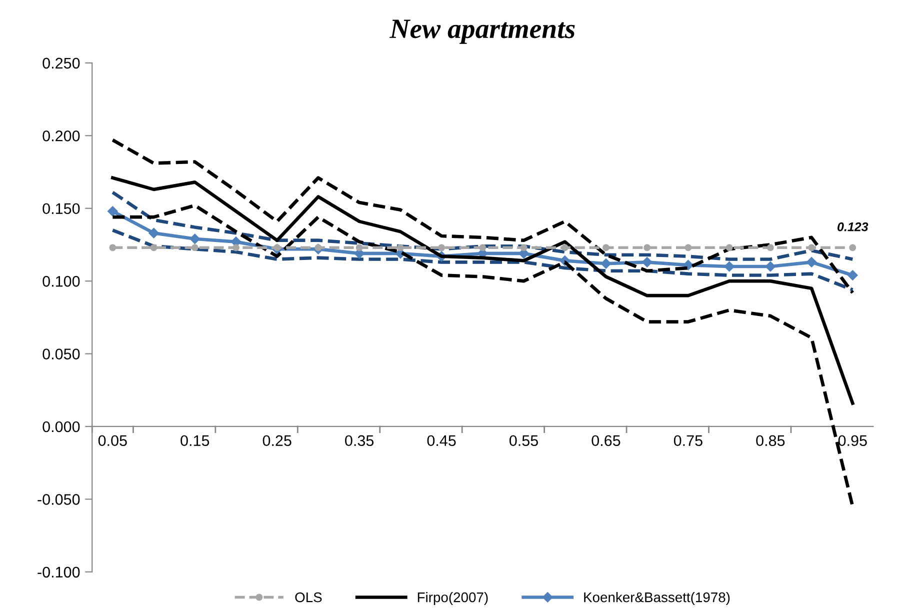 The height and width of the screenshot is (611, 903). What do you see at coordinates (770, 440) in the screenshot?
I see `x-tick-label: 0.85` at bounding box center [770, 440].